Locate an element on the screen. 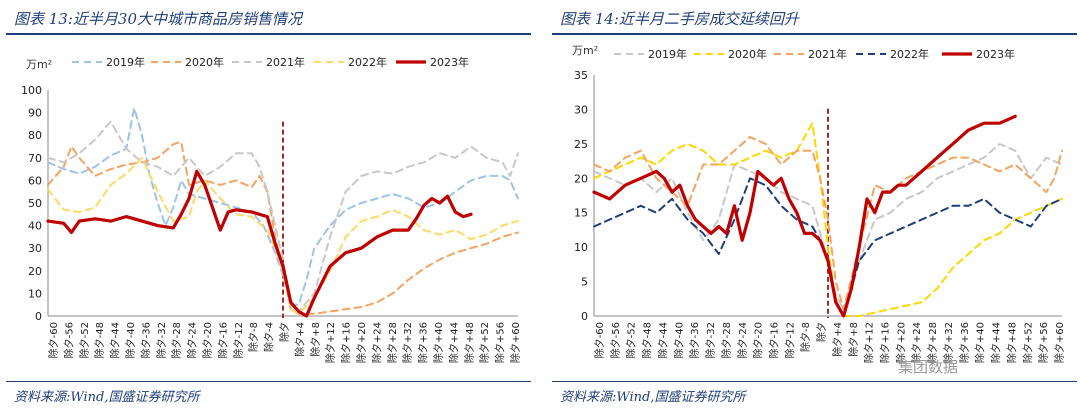  y-tick-label: 15 is located at coordinates (581, 213).